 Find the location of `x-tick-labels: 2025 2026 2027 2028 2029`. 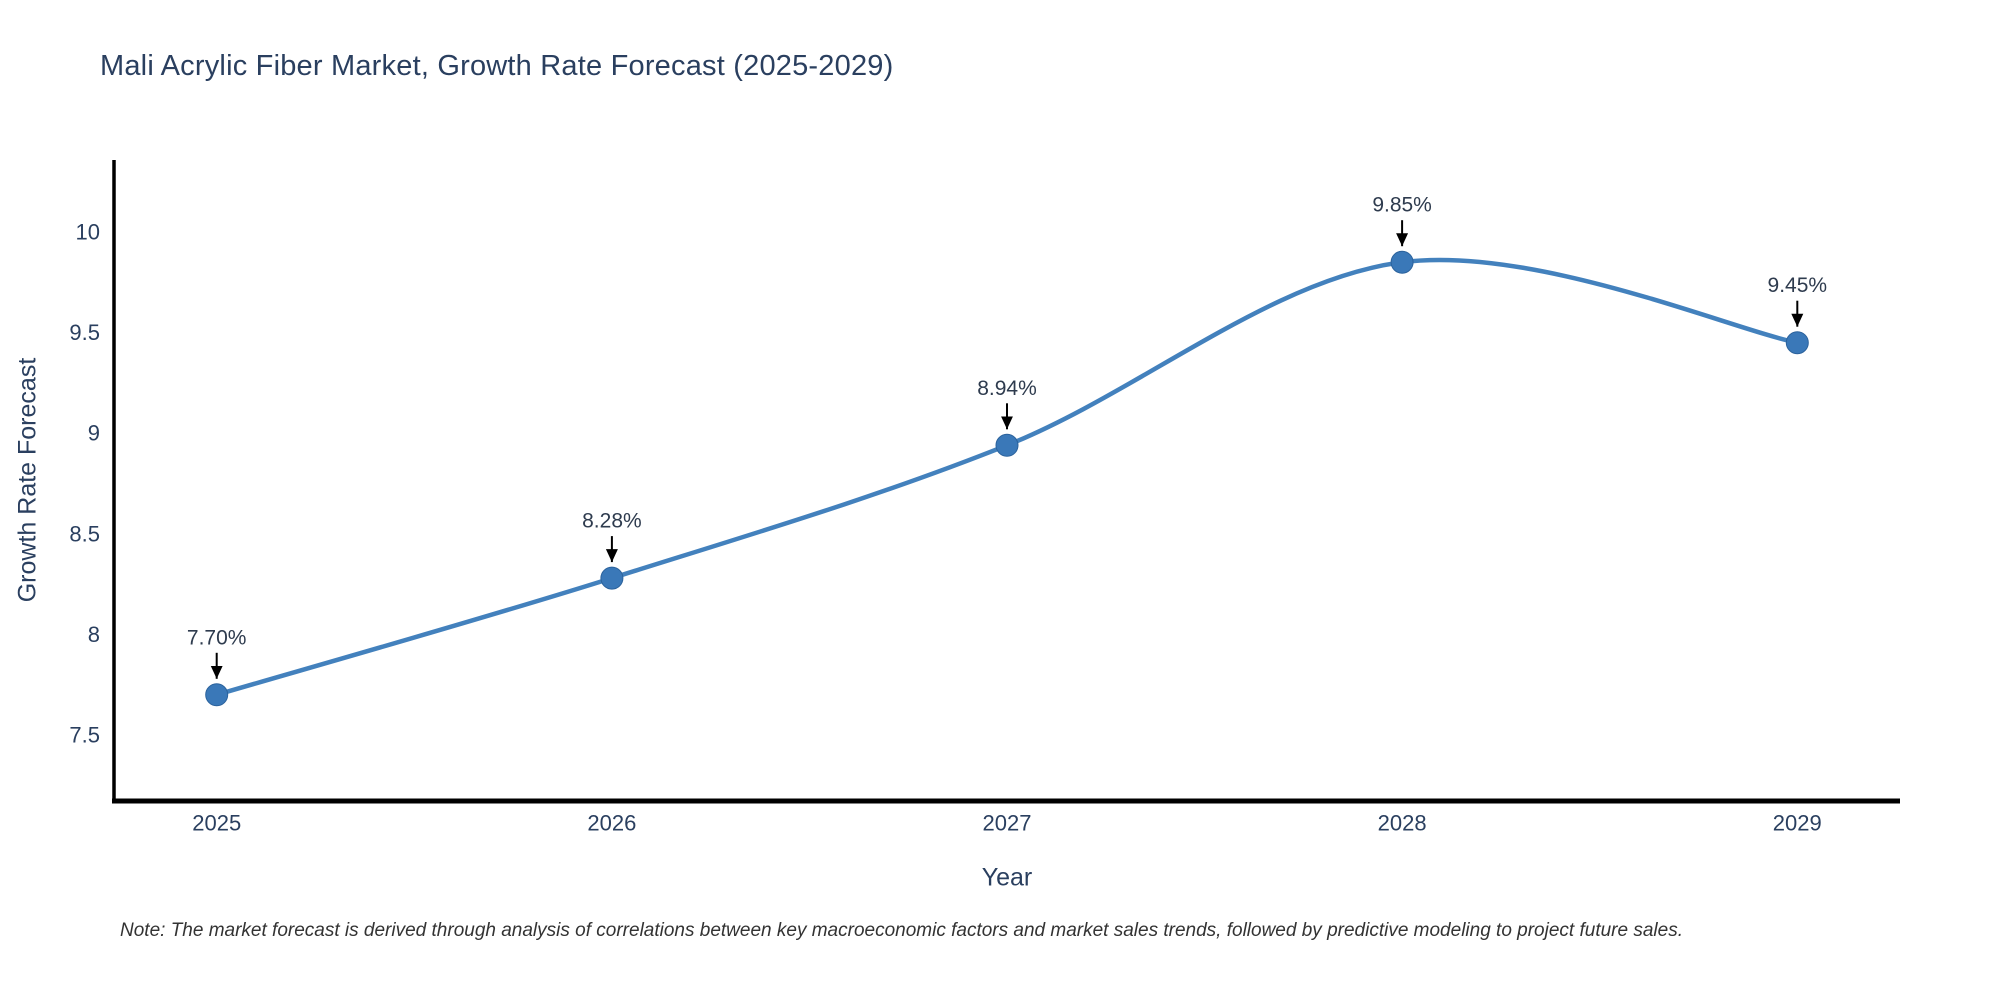

x-tick-labels: 2025 2026 2027 2028 2029 is located at coordinates (1006, 823).